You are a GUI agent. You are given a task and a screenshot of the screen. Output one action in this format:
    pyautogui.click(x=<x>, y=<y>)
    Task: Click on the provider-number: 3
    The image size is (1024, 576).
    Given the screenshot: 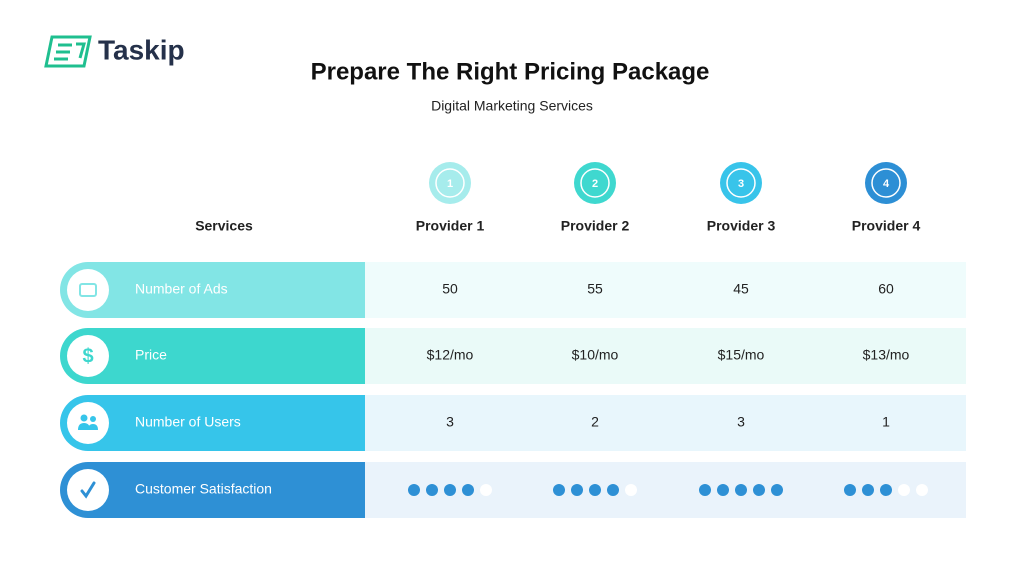 What is the action you would take?
    pyautogui.click(x=741, y=184)
    